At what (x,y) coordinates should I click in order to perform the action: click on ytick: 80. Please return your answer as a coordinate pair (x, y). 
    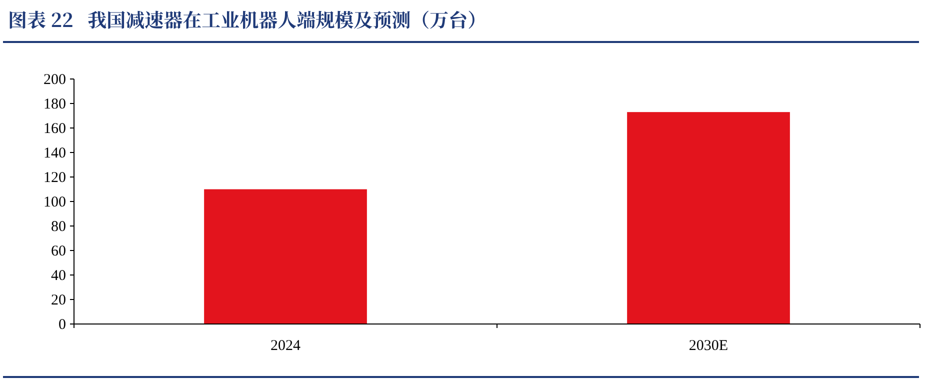
    Looking at the image, I should click on (58, 227).